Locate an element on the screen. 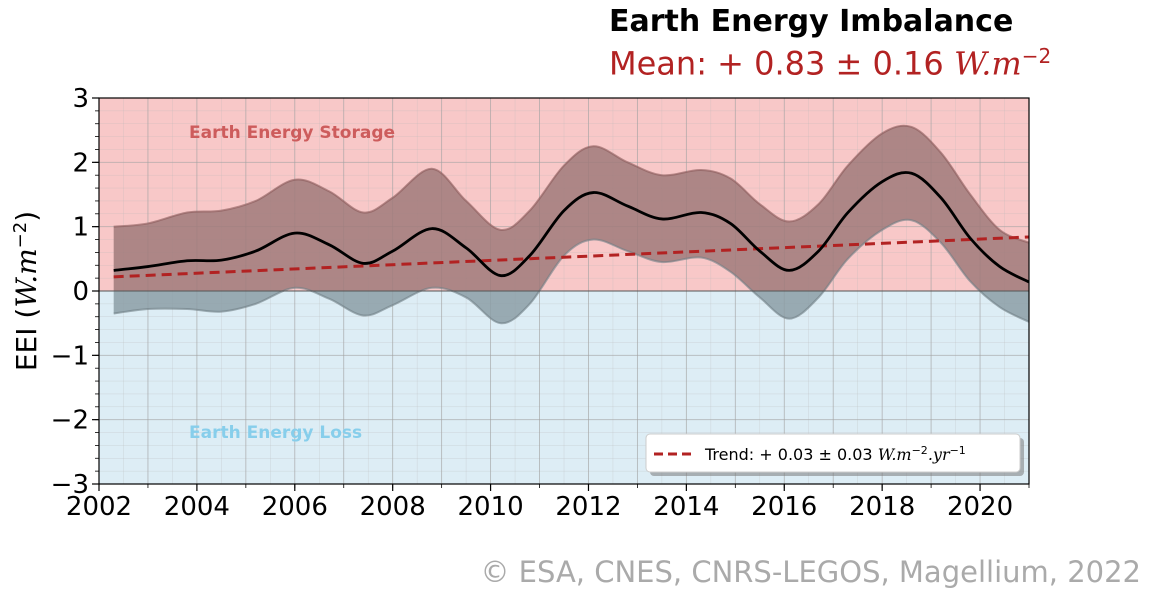 The width and height of the screenshot is (1151, 598). y-tick-label: 3 is located at coordinates (80, 99).